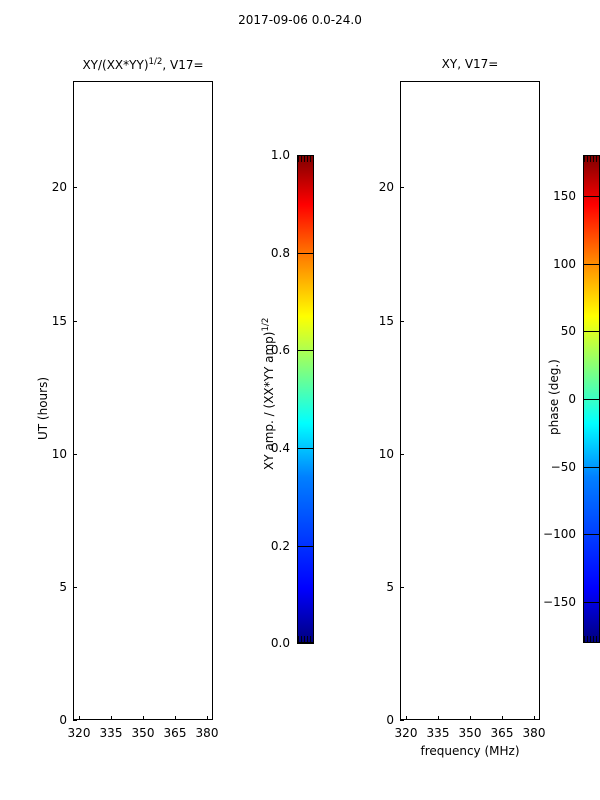 The width and height of the screenshot is (600, 800). Describe the element at coordinates (390, 720) in the screenshot. I see `right-ytick-label-0: 0` at that location.